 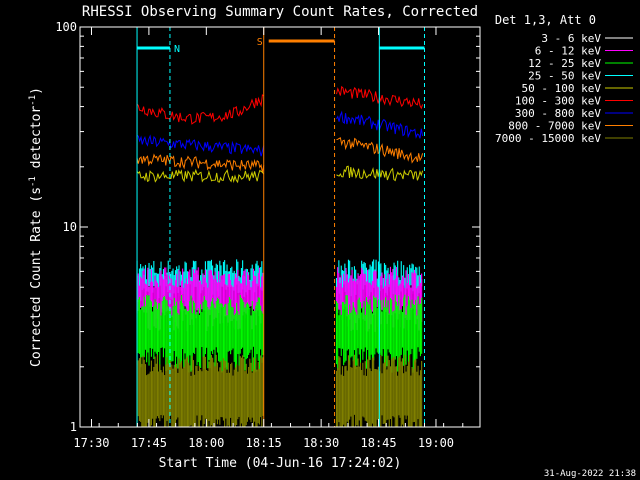 I want to click on y-axis-label: Corrected Count Rate (s-1 detector-1), so click(x=36, y=227).